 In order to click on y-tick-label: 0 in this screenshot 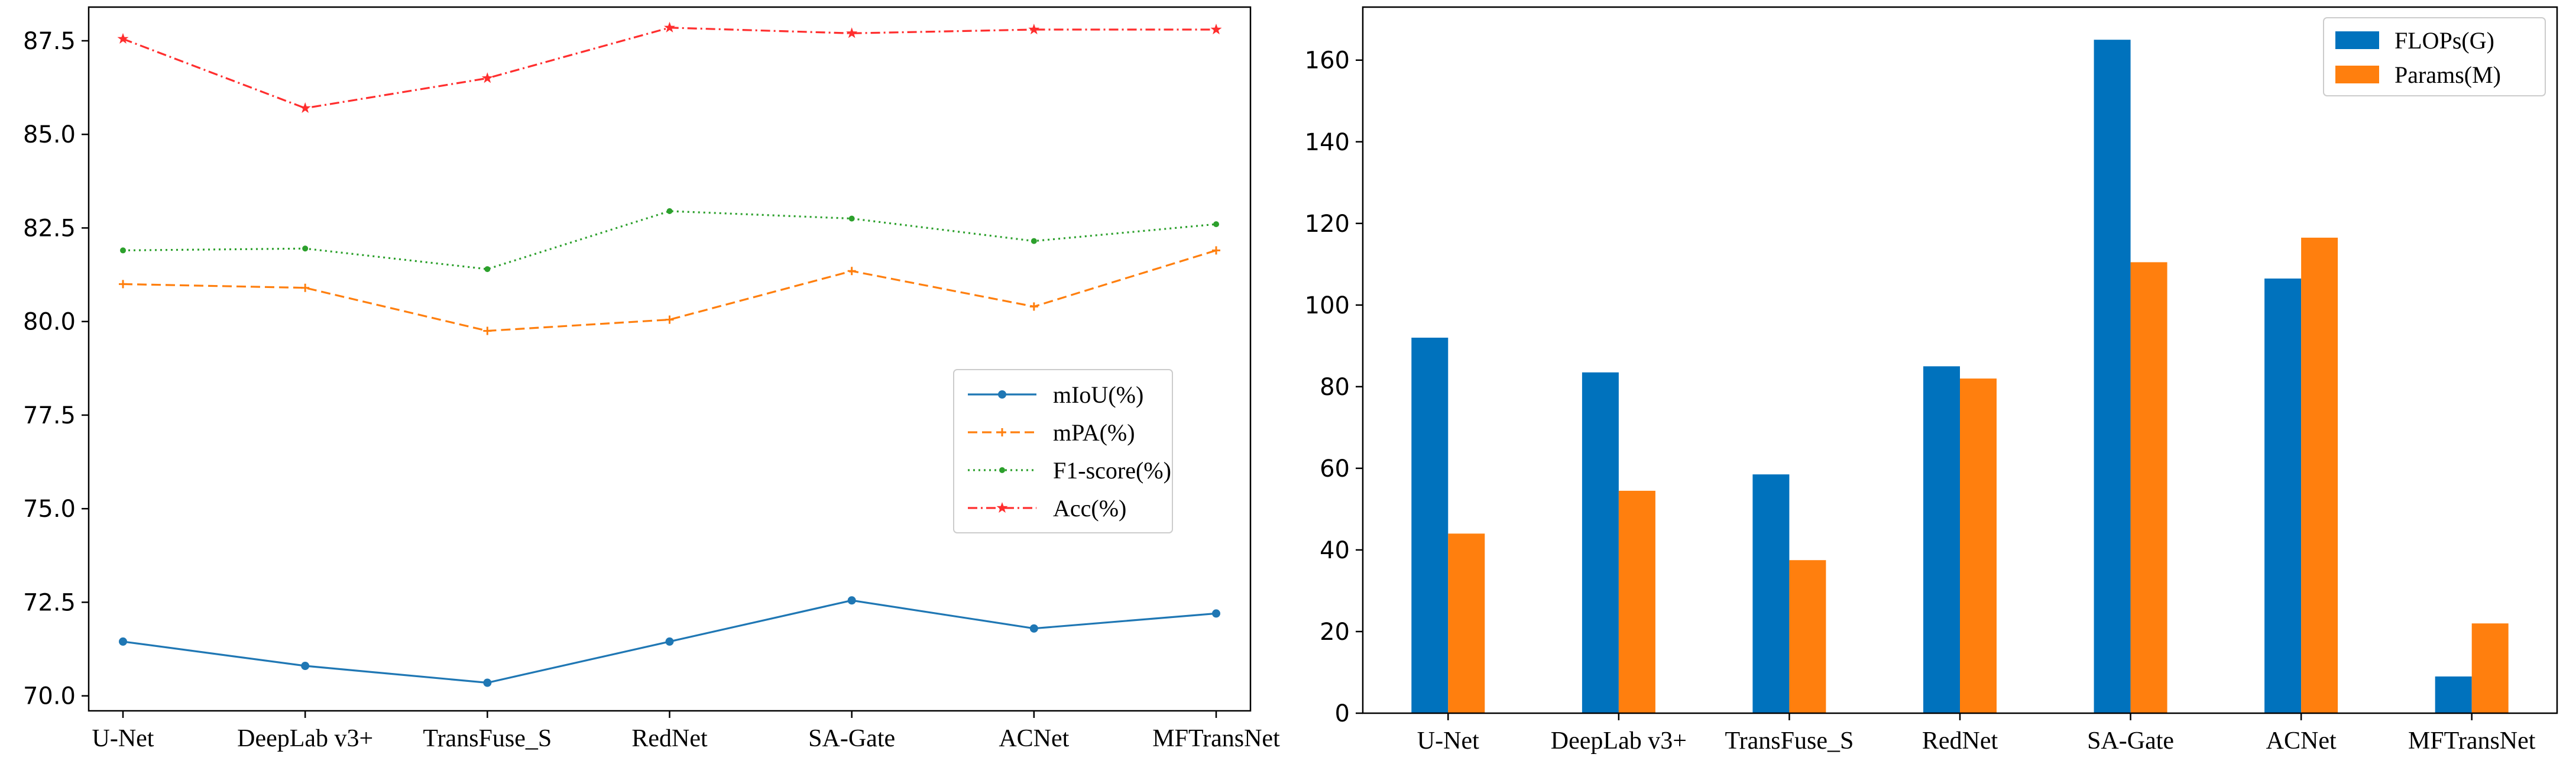, I will do `click(1342, 713)`.